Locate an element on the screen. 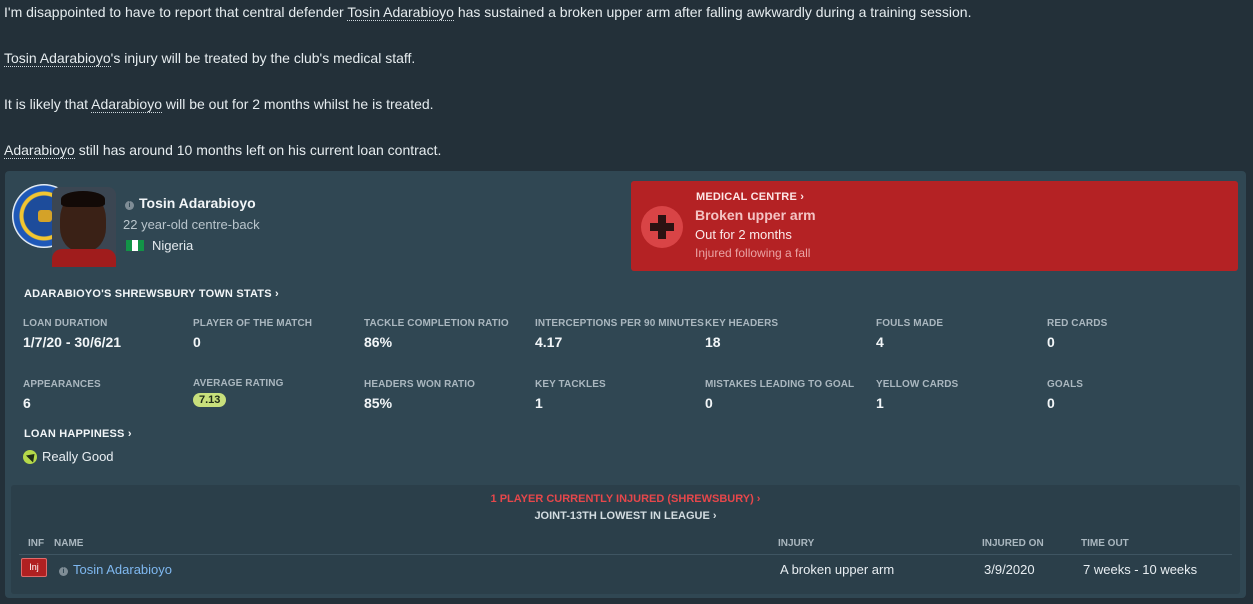  stat-tackle-ratio: TACKLE COMPLETION RATIO 86% is located at coordinates (436, 334).